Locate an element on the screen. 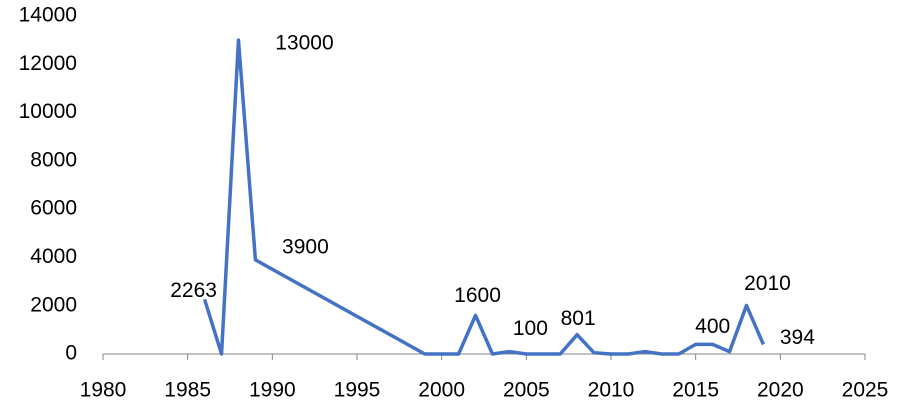  y-tick-label: 6000 is located at coordinates (53, 208).